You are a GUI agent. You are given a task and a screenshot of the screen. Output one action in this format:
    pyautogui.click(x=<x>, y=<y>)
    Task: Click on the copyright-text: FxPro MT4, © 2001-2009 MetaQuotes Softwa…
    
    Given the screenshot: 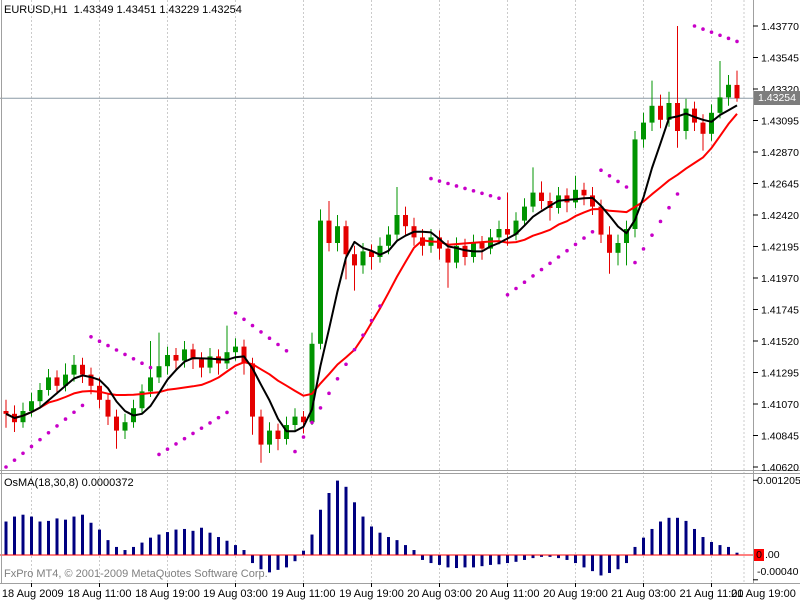 What is the action you would take?
    pyautogui.click(x=136, y=574)
    